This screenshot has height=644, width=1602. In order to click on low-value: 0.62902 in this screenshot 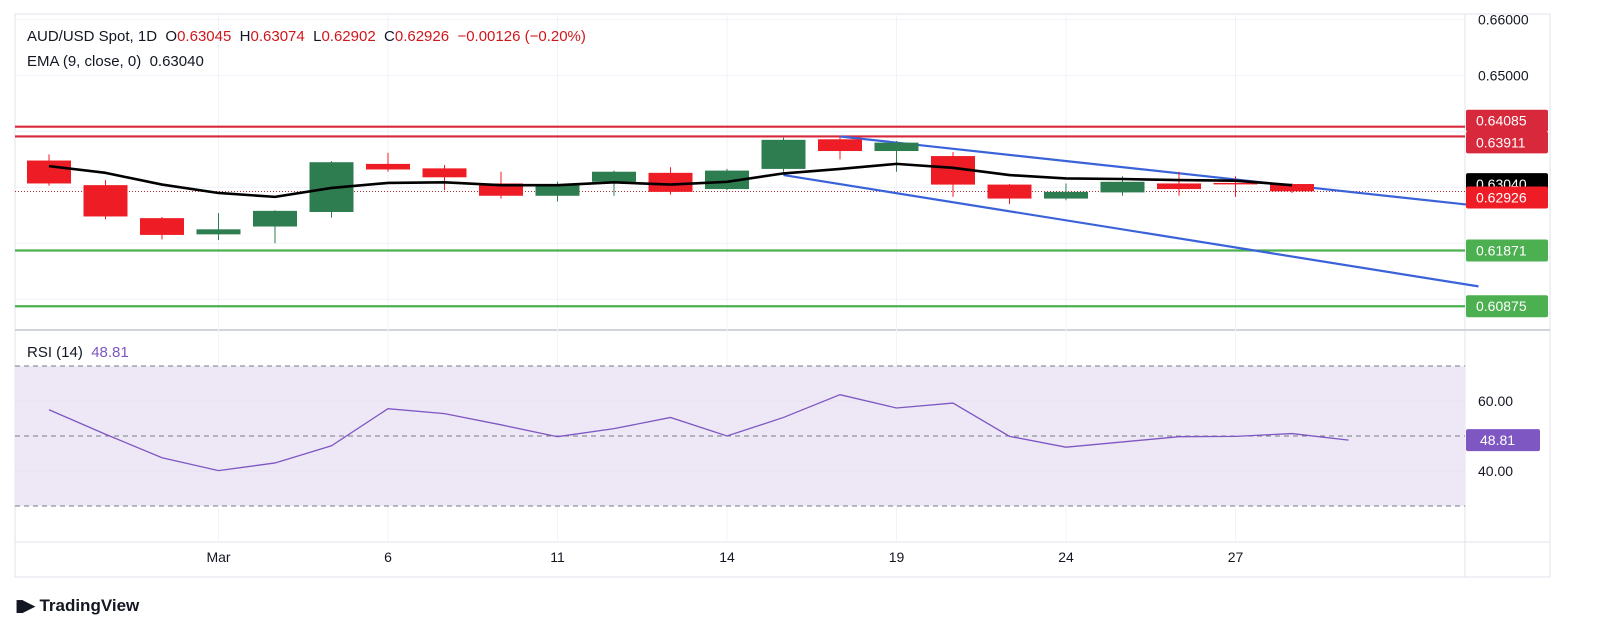, I will do `click(348, 36)`.